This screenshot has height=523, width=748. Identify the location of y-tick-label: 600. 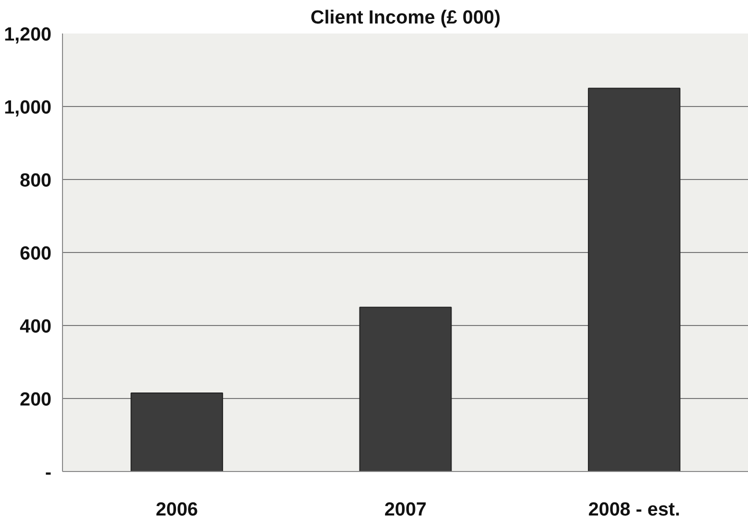
(36, 254).